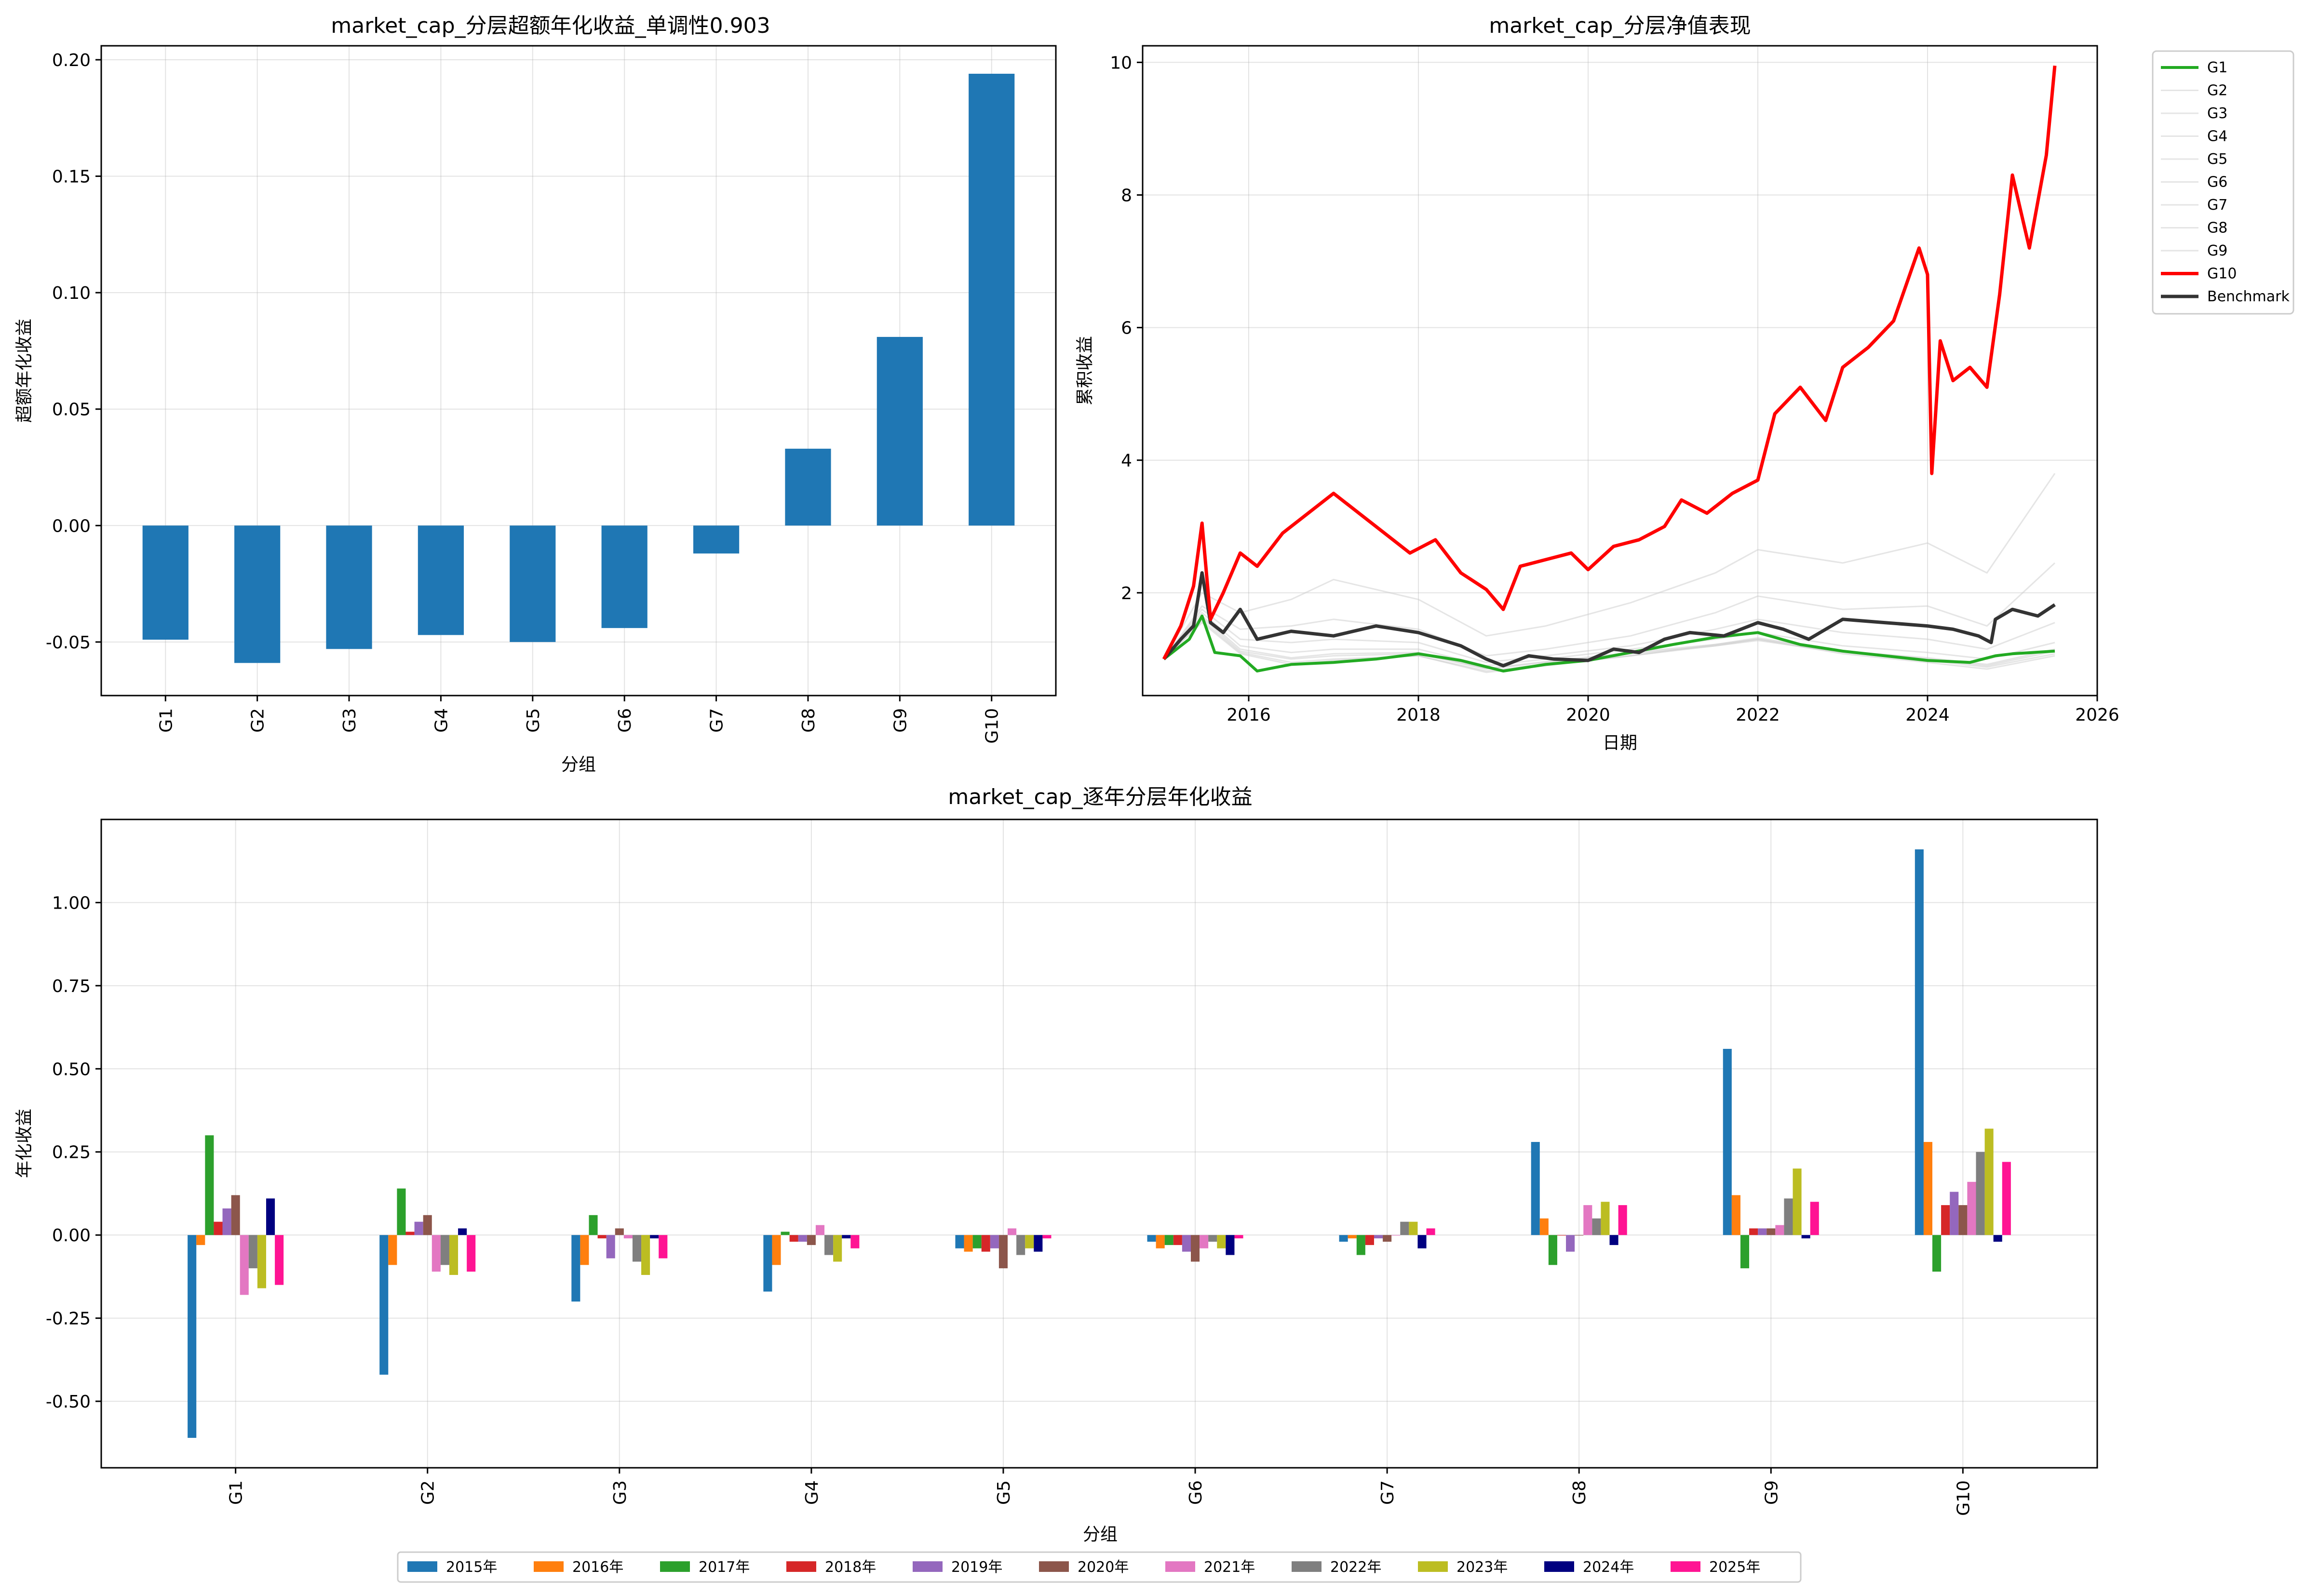  I want to click on excess-bar-g3, so click(349, 587).